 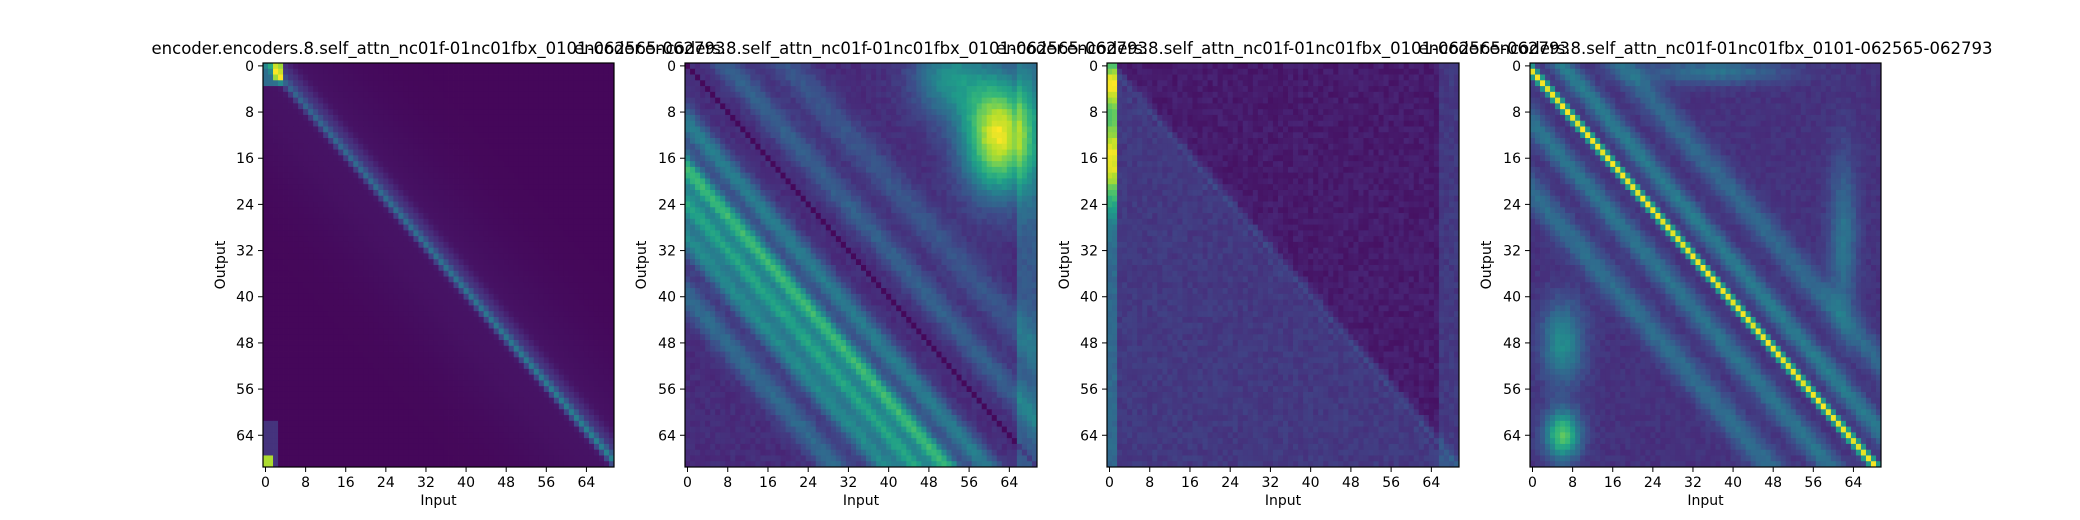 What do you see at coordinates (438, 501) in the screenshot?
I see `x-axis-label: Input` at bounding box center [438, 501].